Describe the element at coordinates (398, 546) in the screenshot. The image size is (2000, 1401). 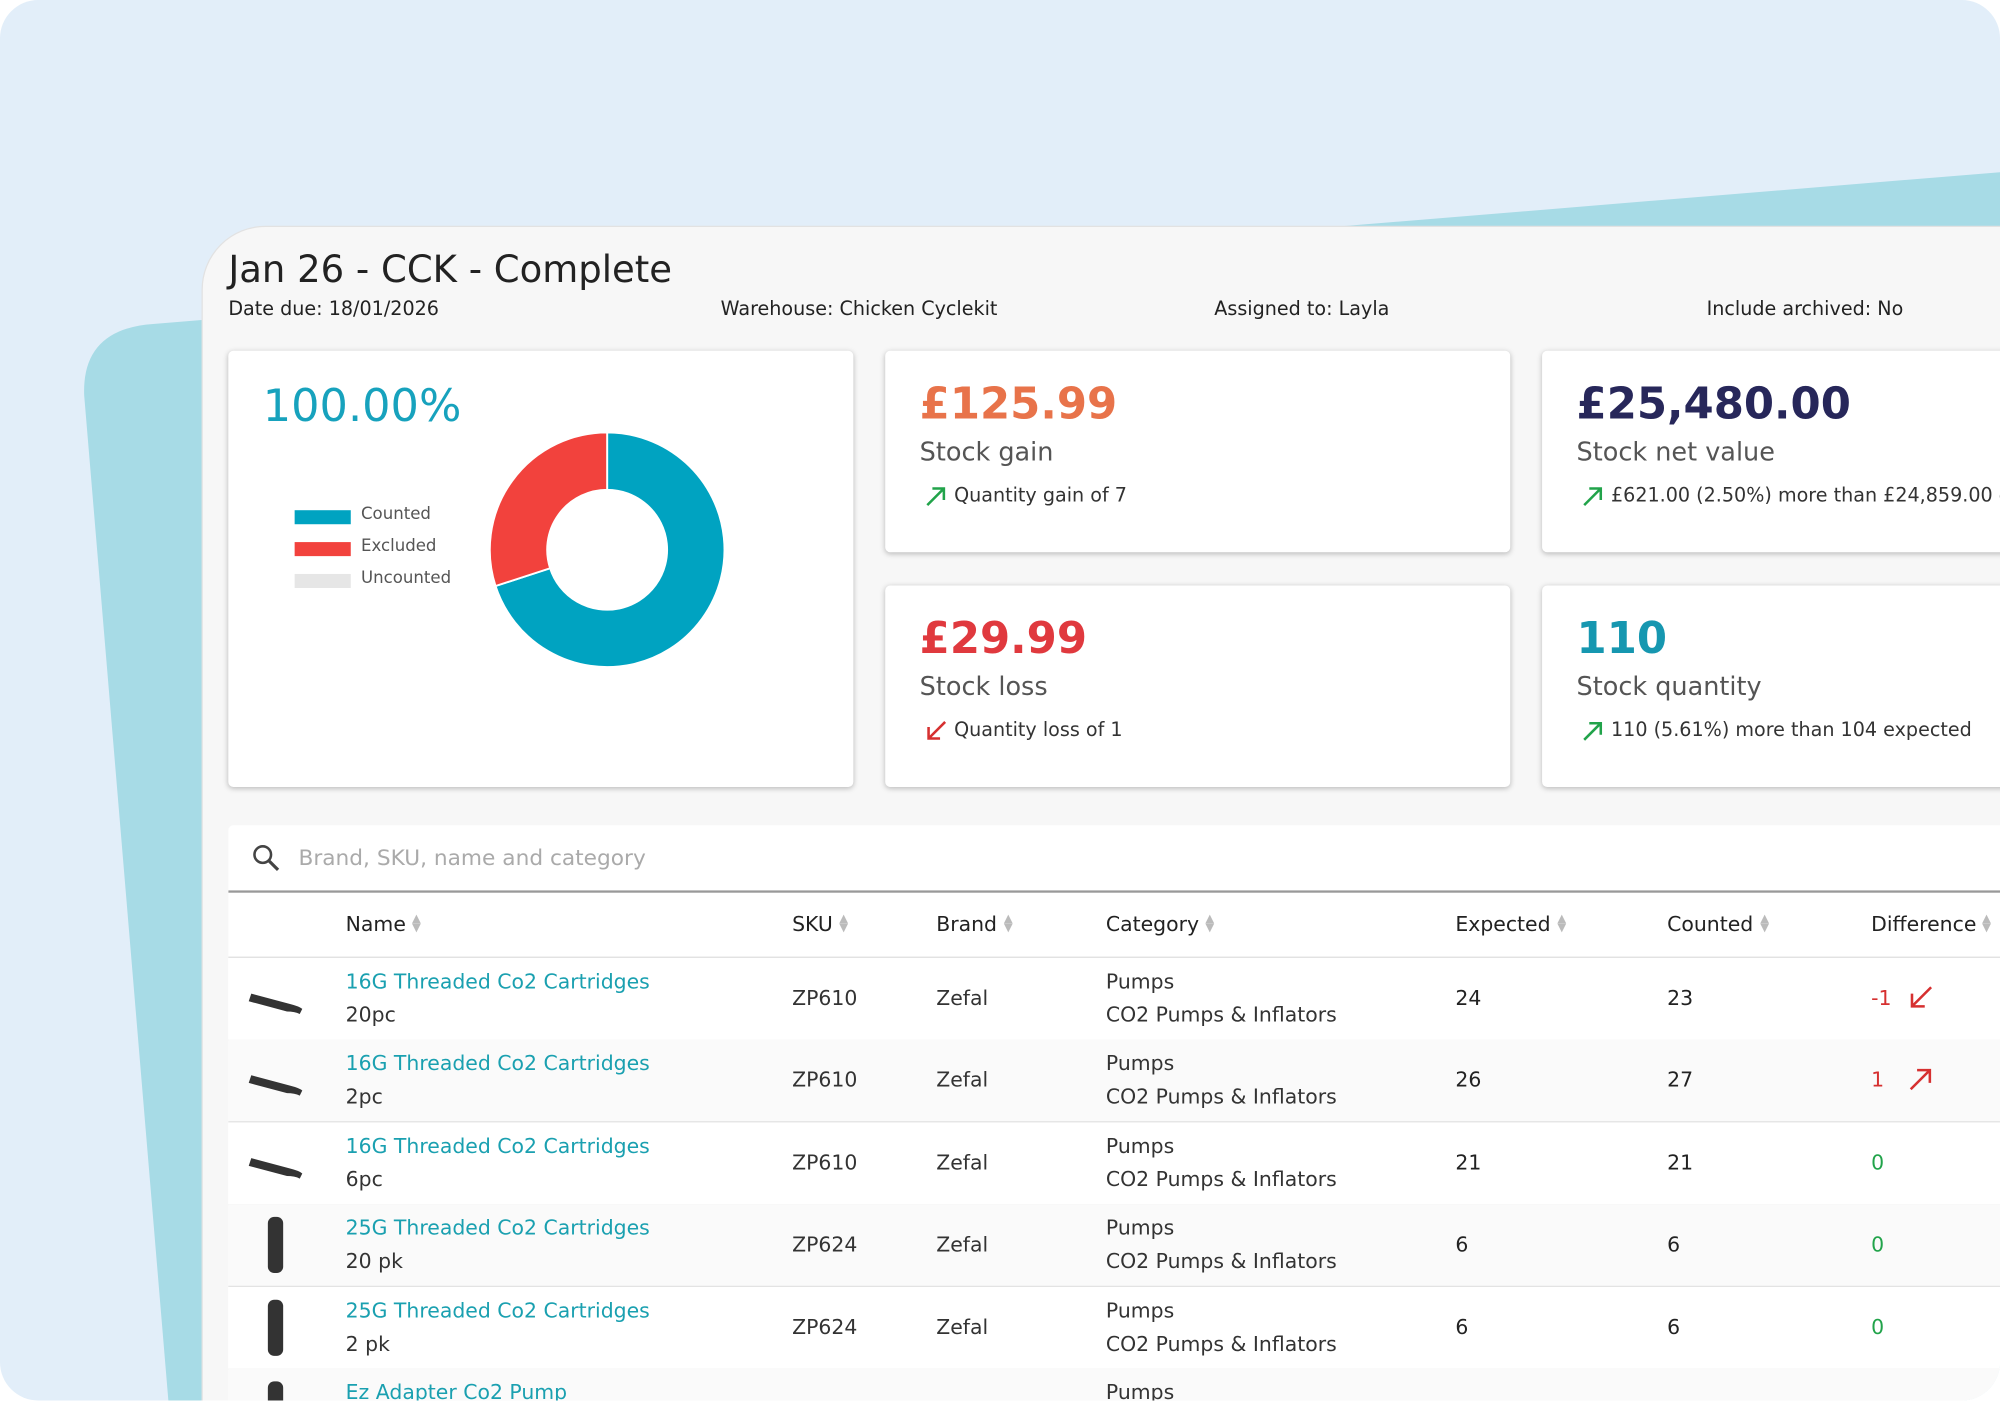
I see `legend-label: Excluded` at that location.